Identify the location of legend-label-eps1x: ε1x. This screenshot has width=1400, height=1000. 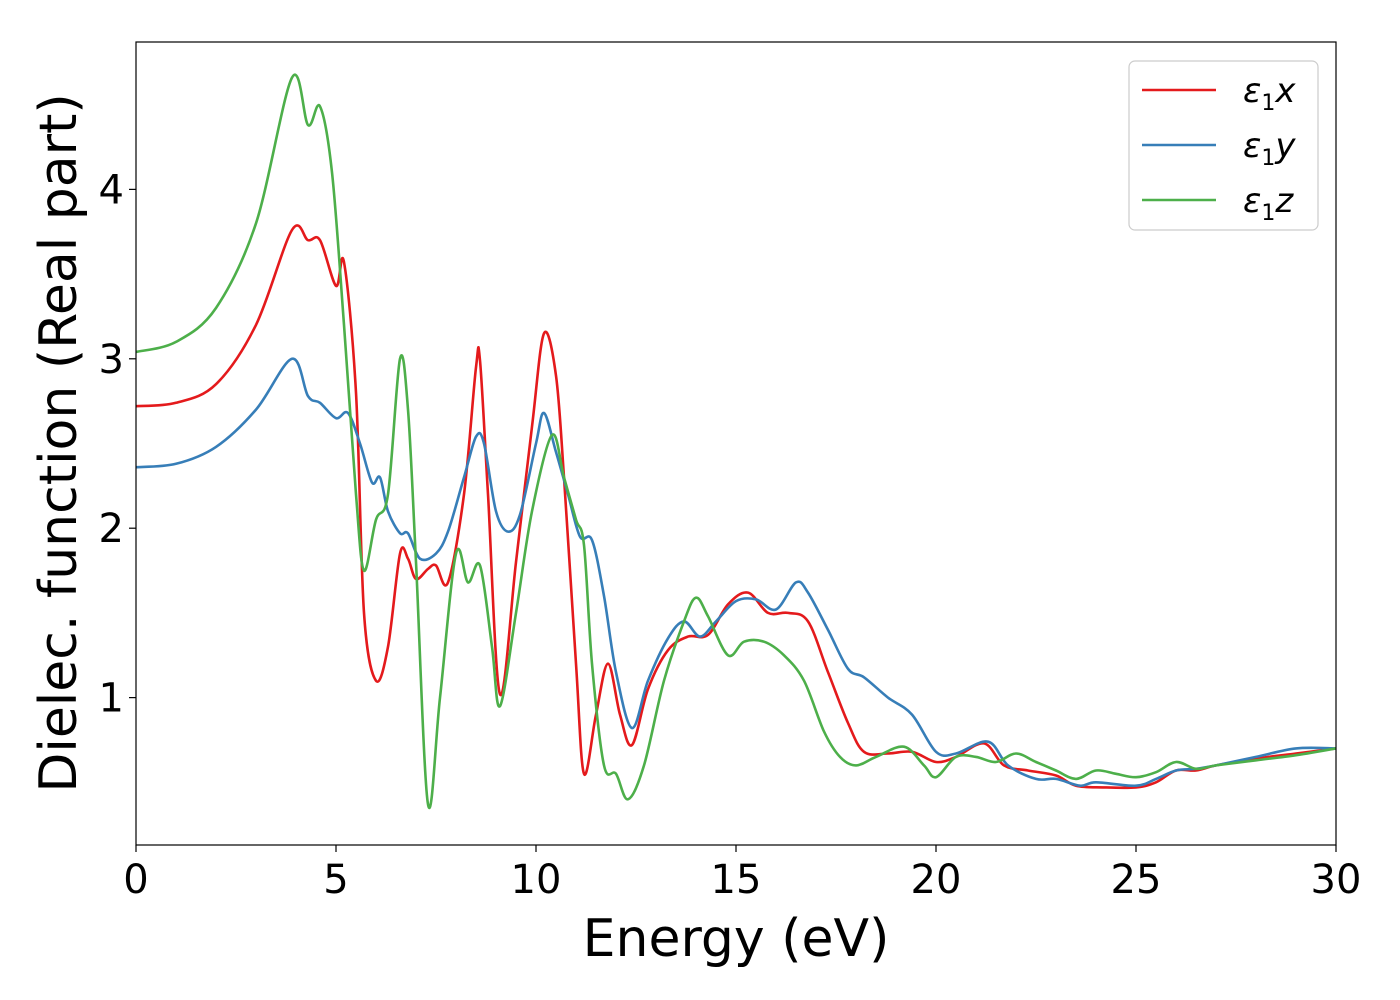
(1269, 93).